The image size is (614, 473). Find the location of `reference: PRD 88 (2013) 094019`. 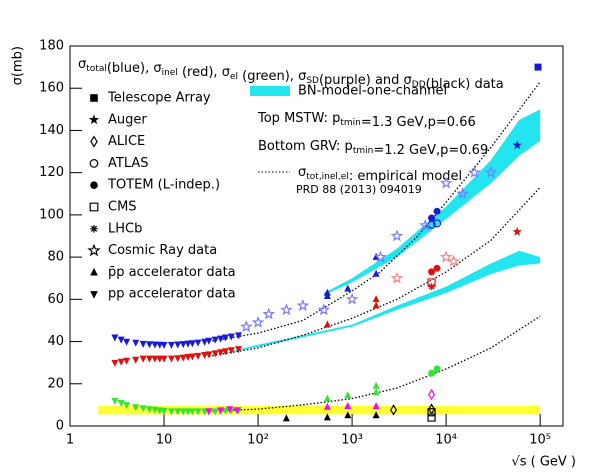

reference: PRD 88 (2013) 094019 is located at coordinates (359, 189).